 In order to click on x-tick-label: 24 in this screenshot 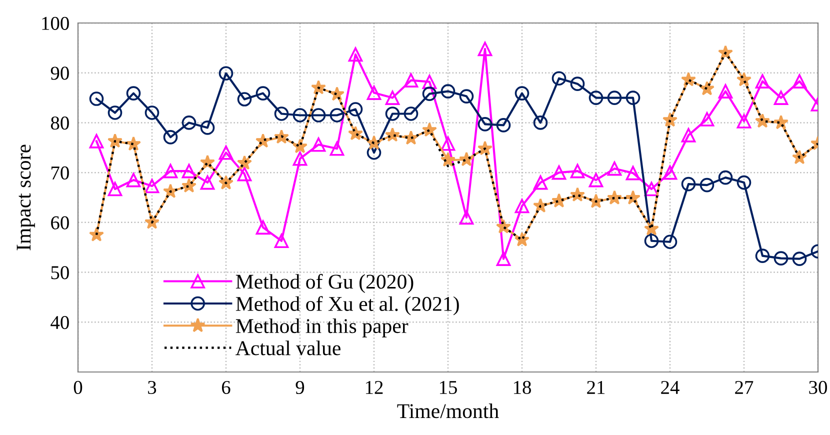, I will do `click(670, 387)`.